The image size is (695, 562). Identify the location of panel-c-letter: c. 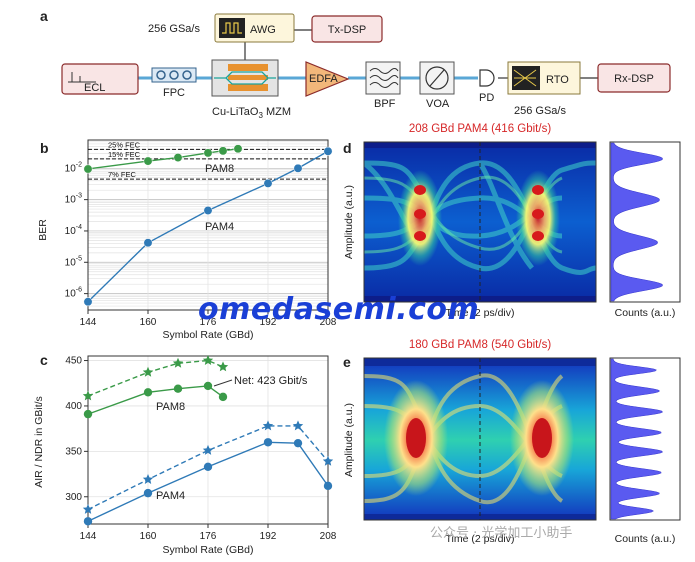
(44, 360).